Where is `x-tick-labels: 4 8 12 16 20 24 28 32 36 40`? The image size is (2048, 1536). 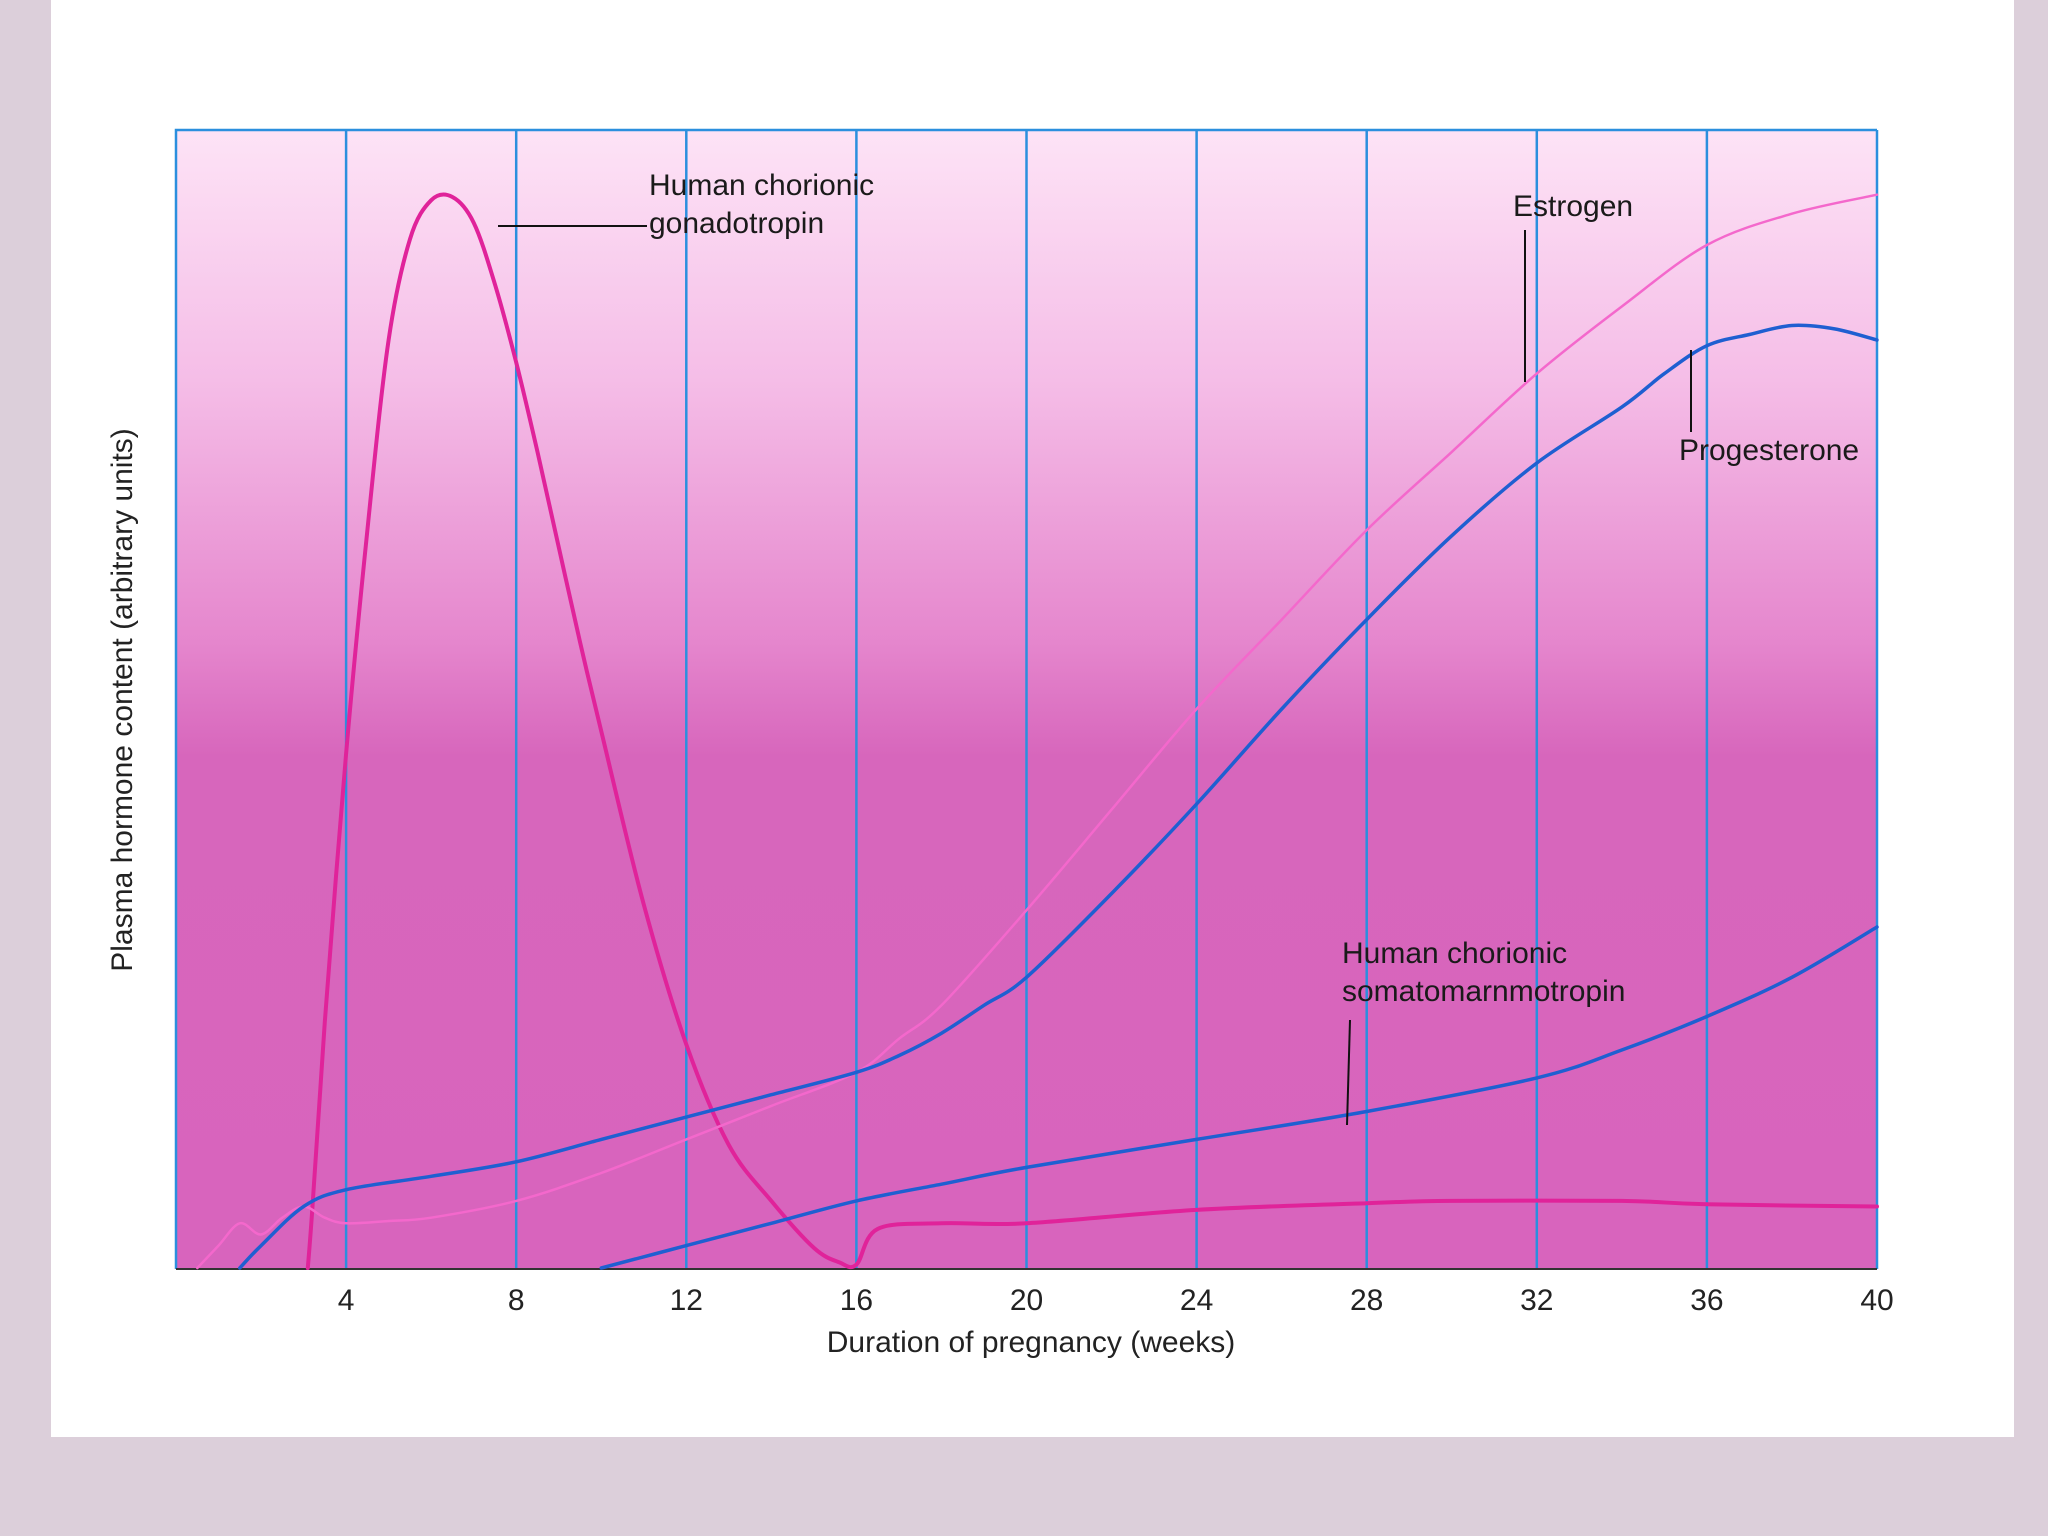
x-tick-labels: 4 8 12 16 20 24 28 32 36 40 is located at coordinates (1116, 1300).